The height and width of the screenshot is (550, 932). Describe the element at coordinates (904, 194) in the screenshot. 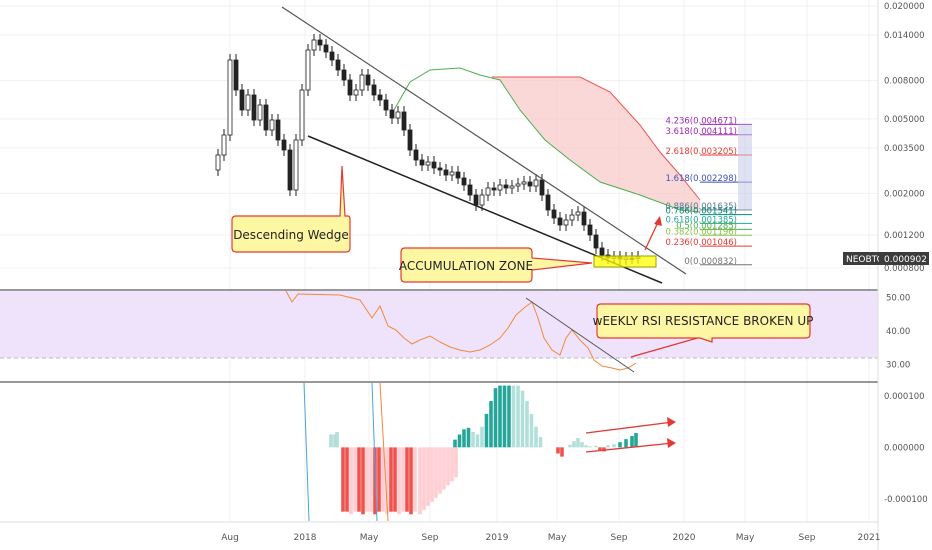

I see `price-tick-label: 0.002000` at that location.